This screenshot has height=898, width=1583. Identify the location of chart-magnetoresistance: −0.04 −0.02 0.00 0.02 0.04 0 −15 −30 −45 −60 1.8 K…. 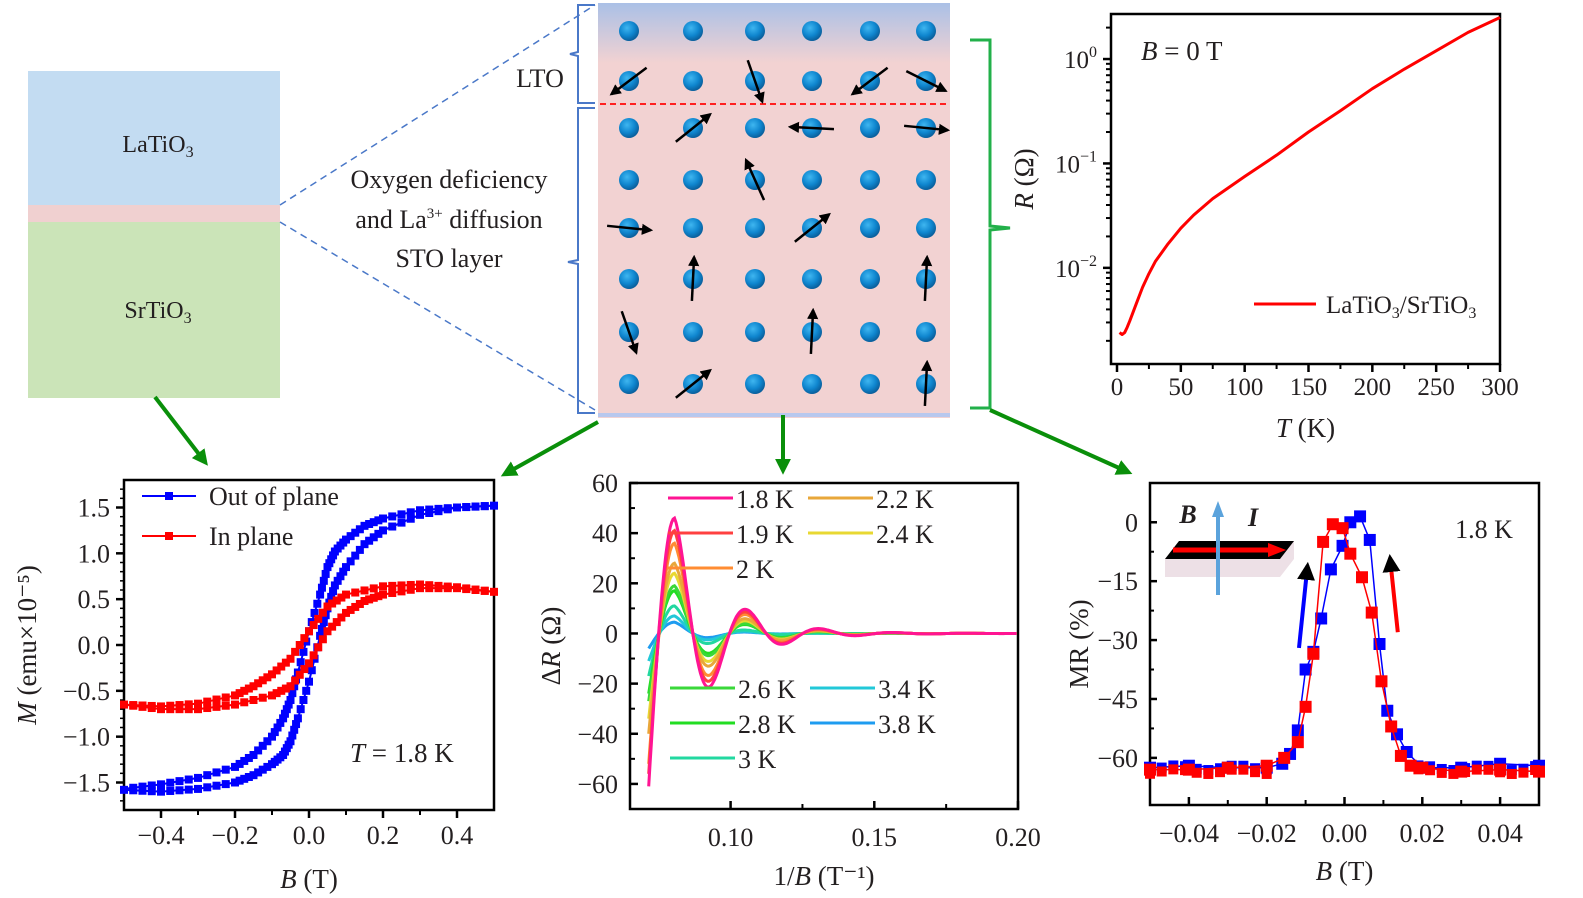
(1304, 683).